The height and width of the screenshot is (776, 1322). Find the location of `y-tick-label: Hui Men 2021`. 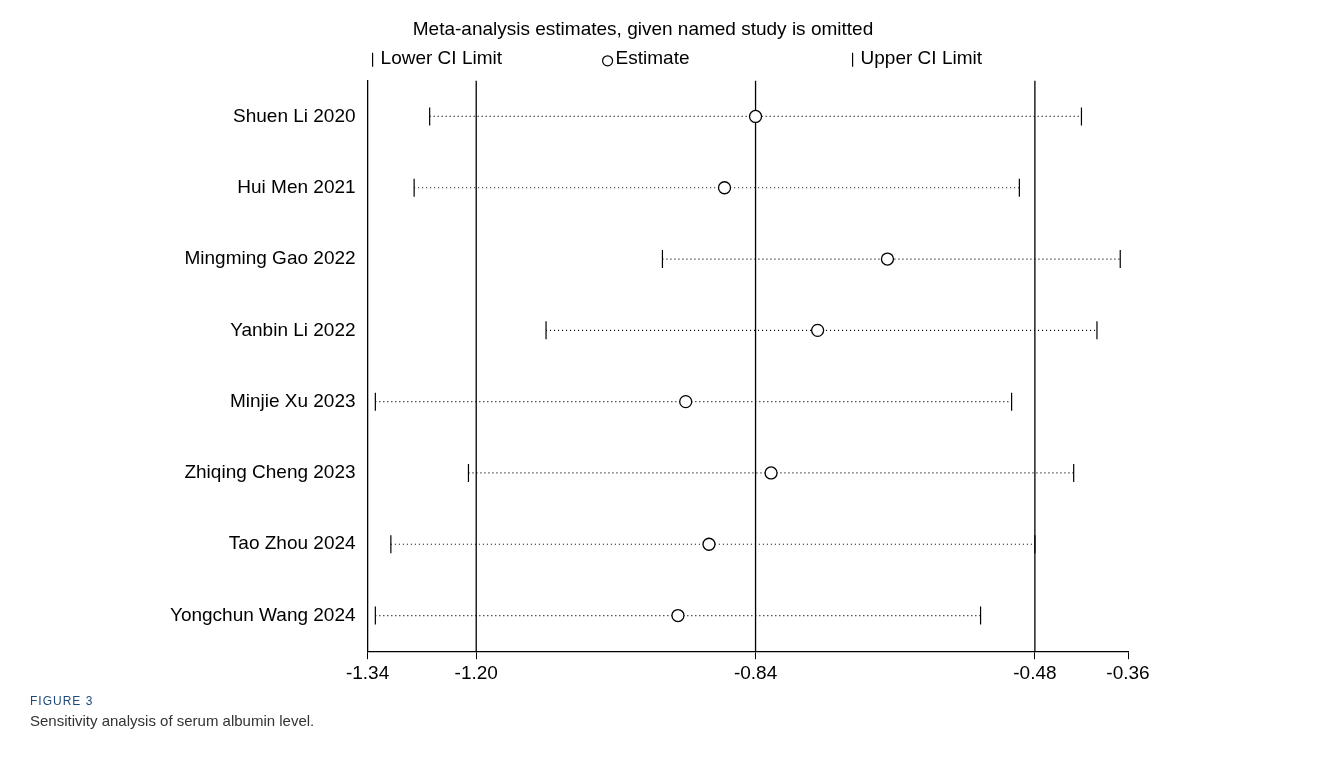

y-tick-label: Hui Men 2021 is located at coordinates (296, 186).